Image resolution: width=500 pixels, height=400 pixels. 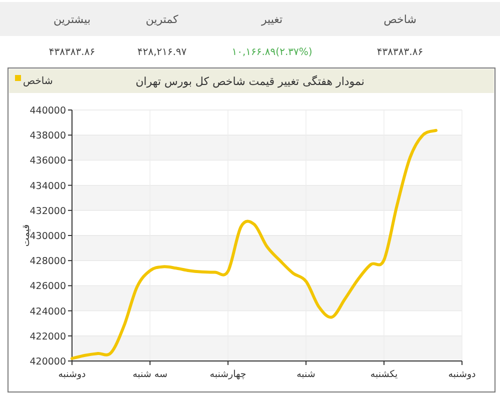 What do you see at coordinates (162, 52) in the screenshot?
I see `text: ۴۲۸,۲۱۶.۹۷` at bounding box center [162, 52].